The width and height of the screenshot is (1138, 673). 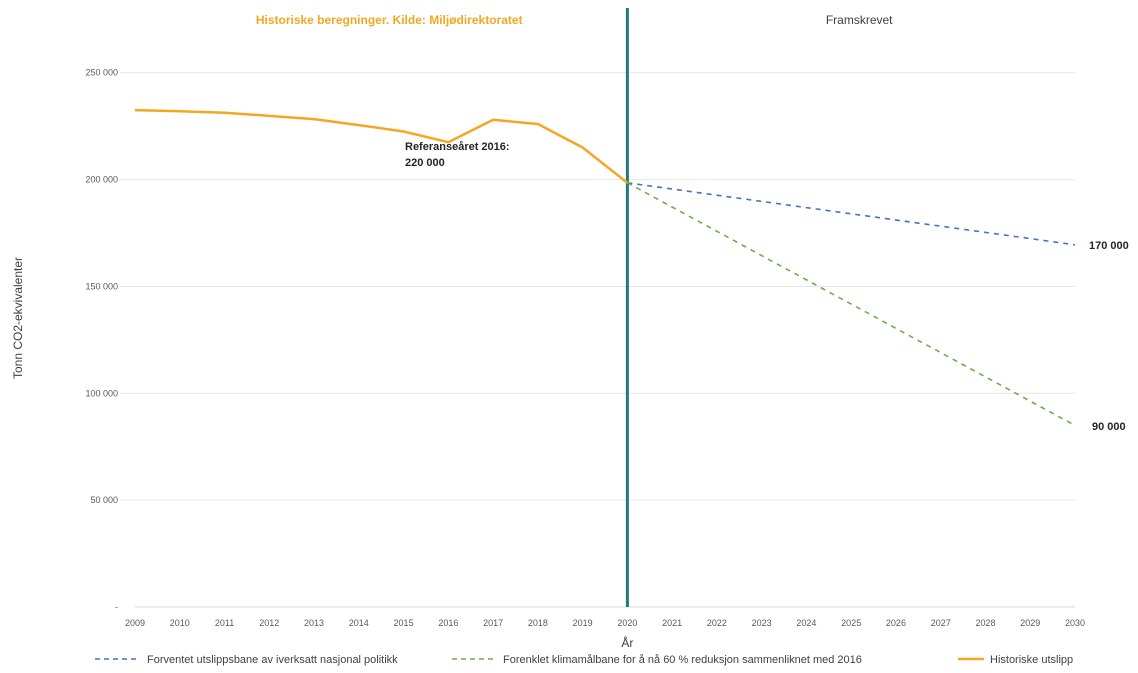 I want to click on reference-year-annotation-value: 220 000, so click(x=425, y=163).